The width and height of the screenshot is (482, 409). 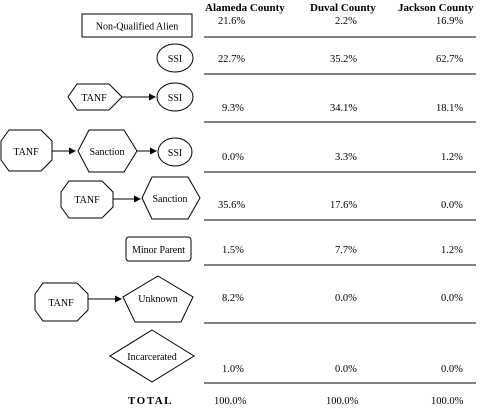 I want to click on non-qualified-alien-box, so click(x=137, y=25).